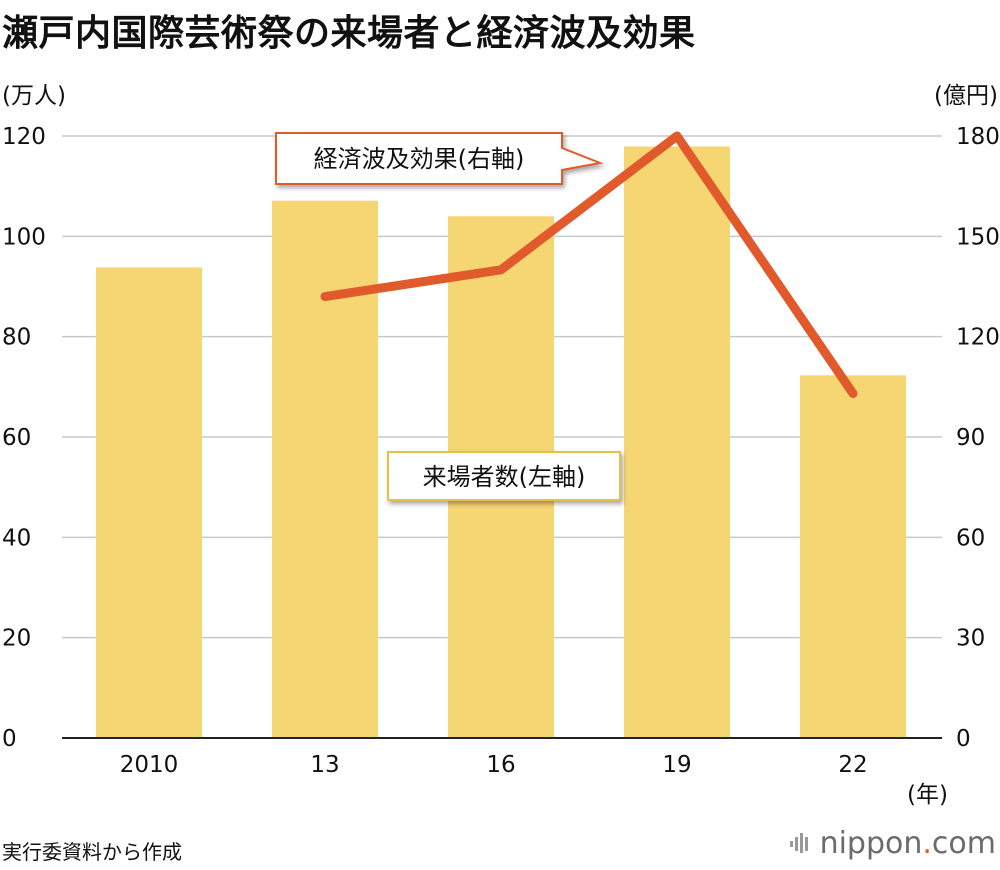 Image resolution: width=1000 pixels, height=870 pixels. I want to click on right-tick-label: 90, so click(970, 438).